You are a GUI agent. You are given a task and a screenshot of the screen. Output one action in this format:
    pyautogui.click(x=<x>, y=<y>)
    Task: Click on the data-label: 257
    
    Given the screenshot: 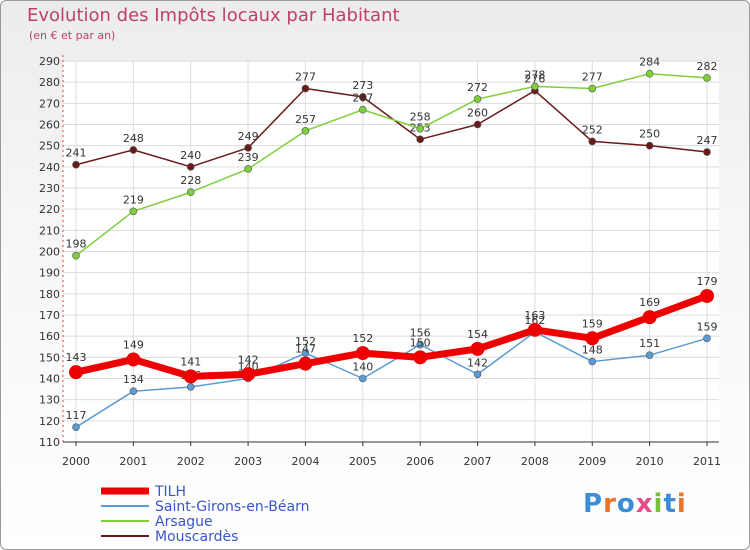 What is the action you would take?
    pyautogui.click(x=305, y=119)
    